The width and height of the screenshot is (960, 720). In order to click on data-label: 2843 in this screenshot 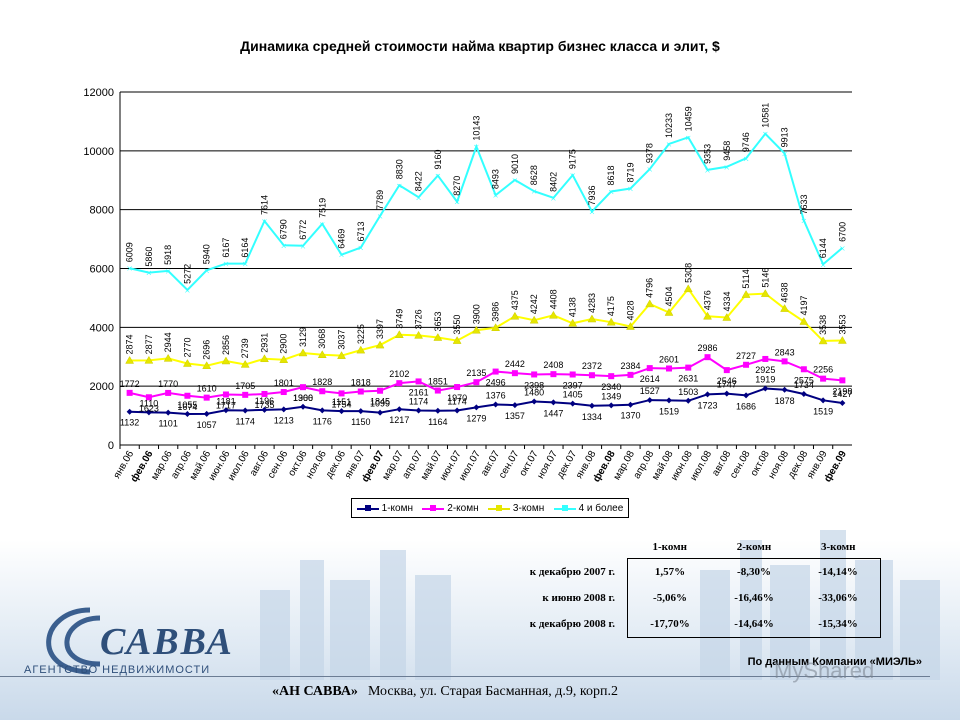, I will do `click(785, 352)`.